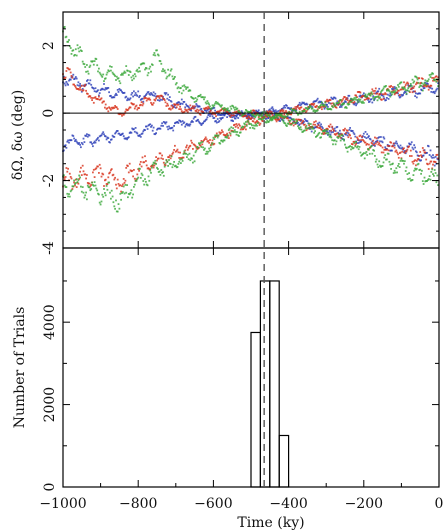  Describe the element at coordinates (62, 504) in the screenshot. I see `x-tick-label: −1000` at that location.